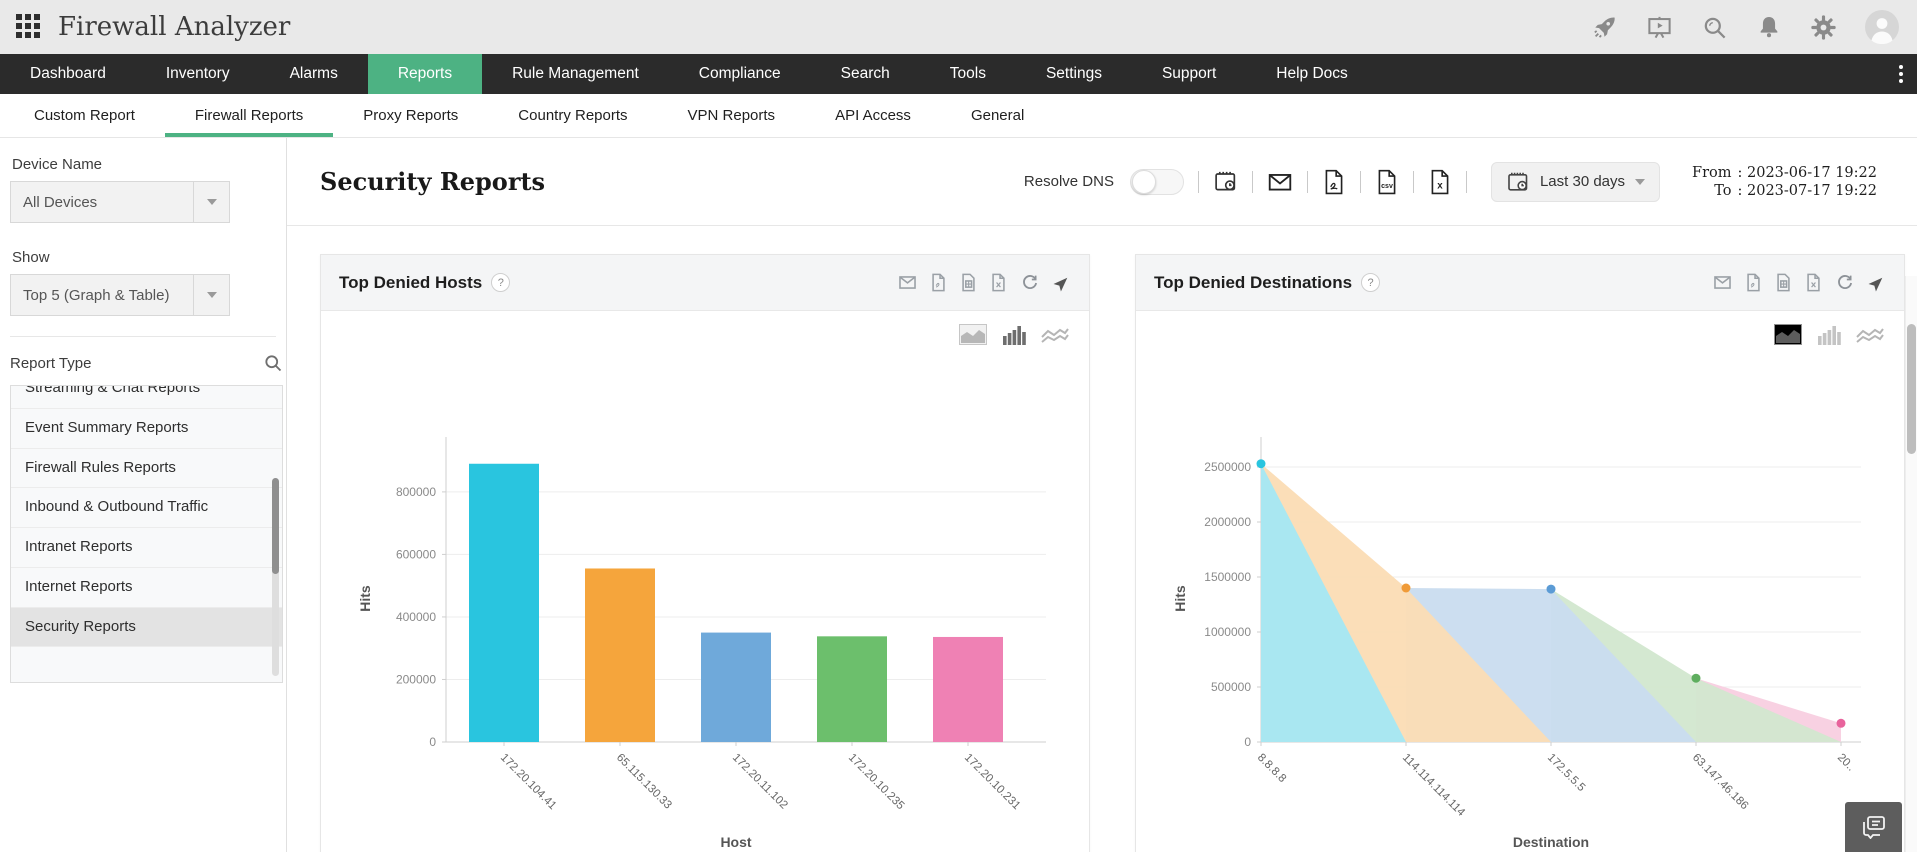 Image resolution: width=1917 pixels, height=852 pixels. I want to click on svg-text: 63.147.46.186, so click(1720, 782).